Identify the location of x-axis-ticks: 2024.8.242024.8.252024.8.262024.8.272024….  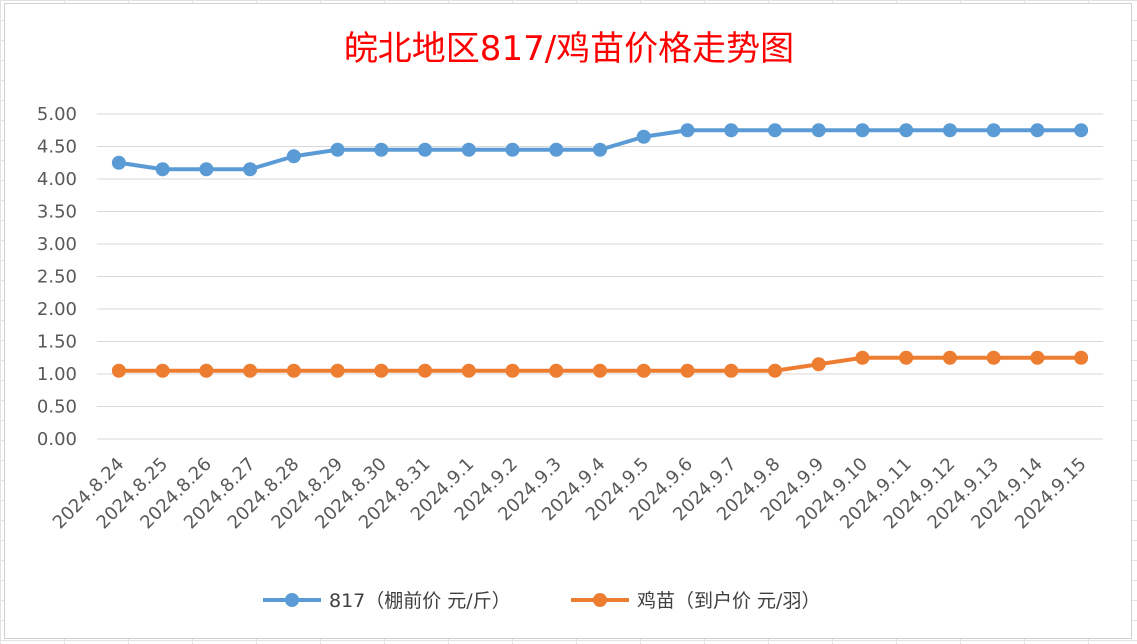
(570, 494).